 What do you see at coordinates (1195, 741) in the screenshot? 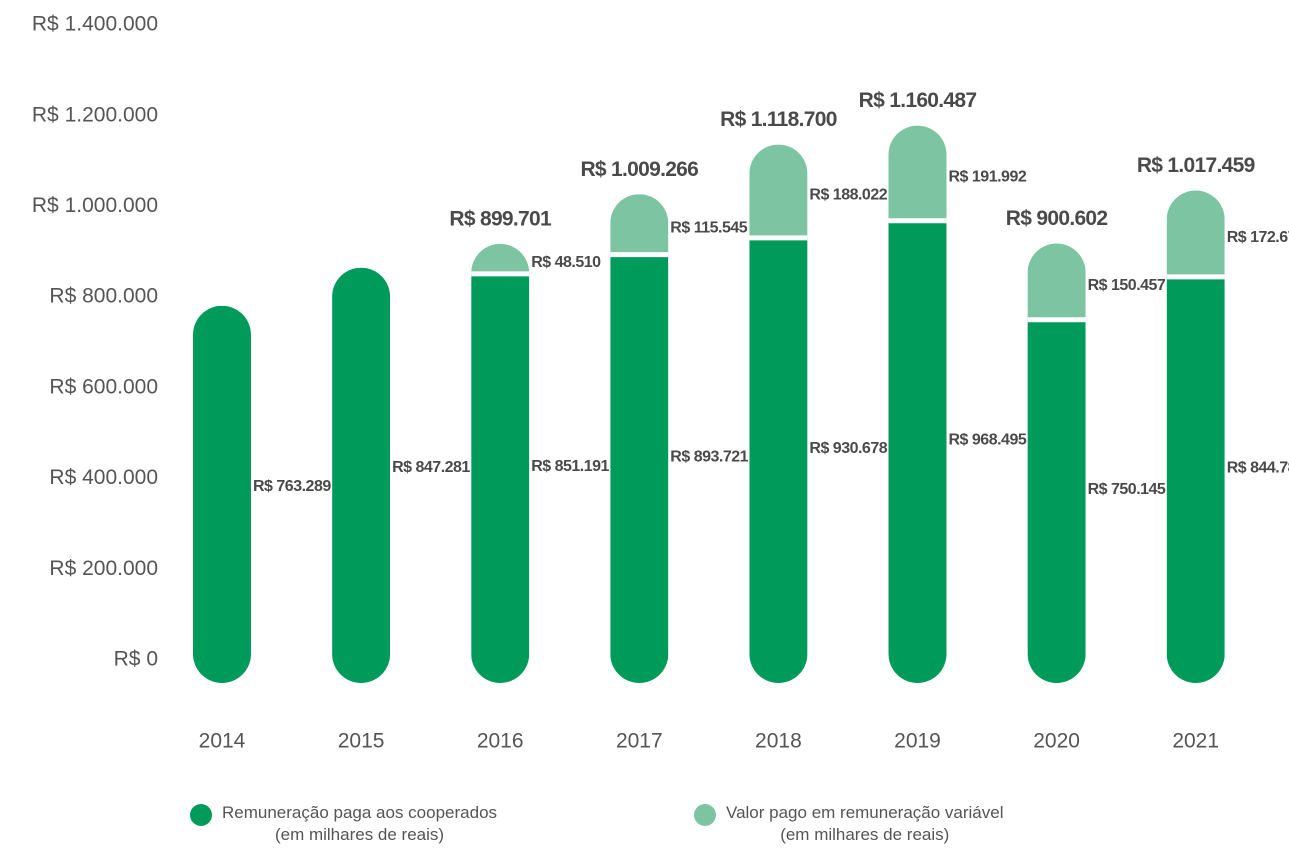
I see `x-tick-label: 2021` at bounding box center [1195, 741].